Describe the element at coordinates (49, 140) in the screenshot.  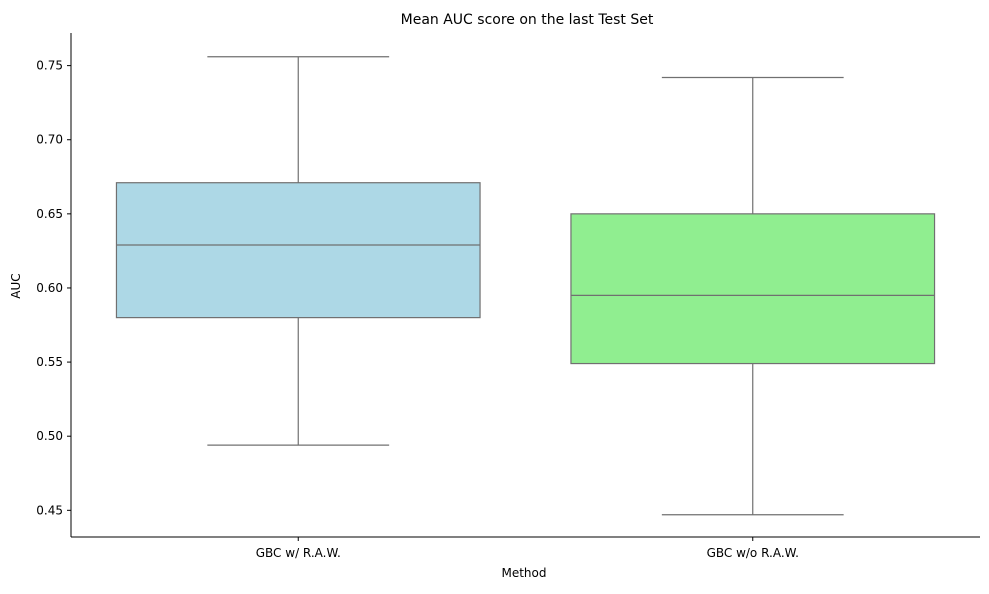
I see `y-tick-label: 0.70` at that location.